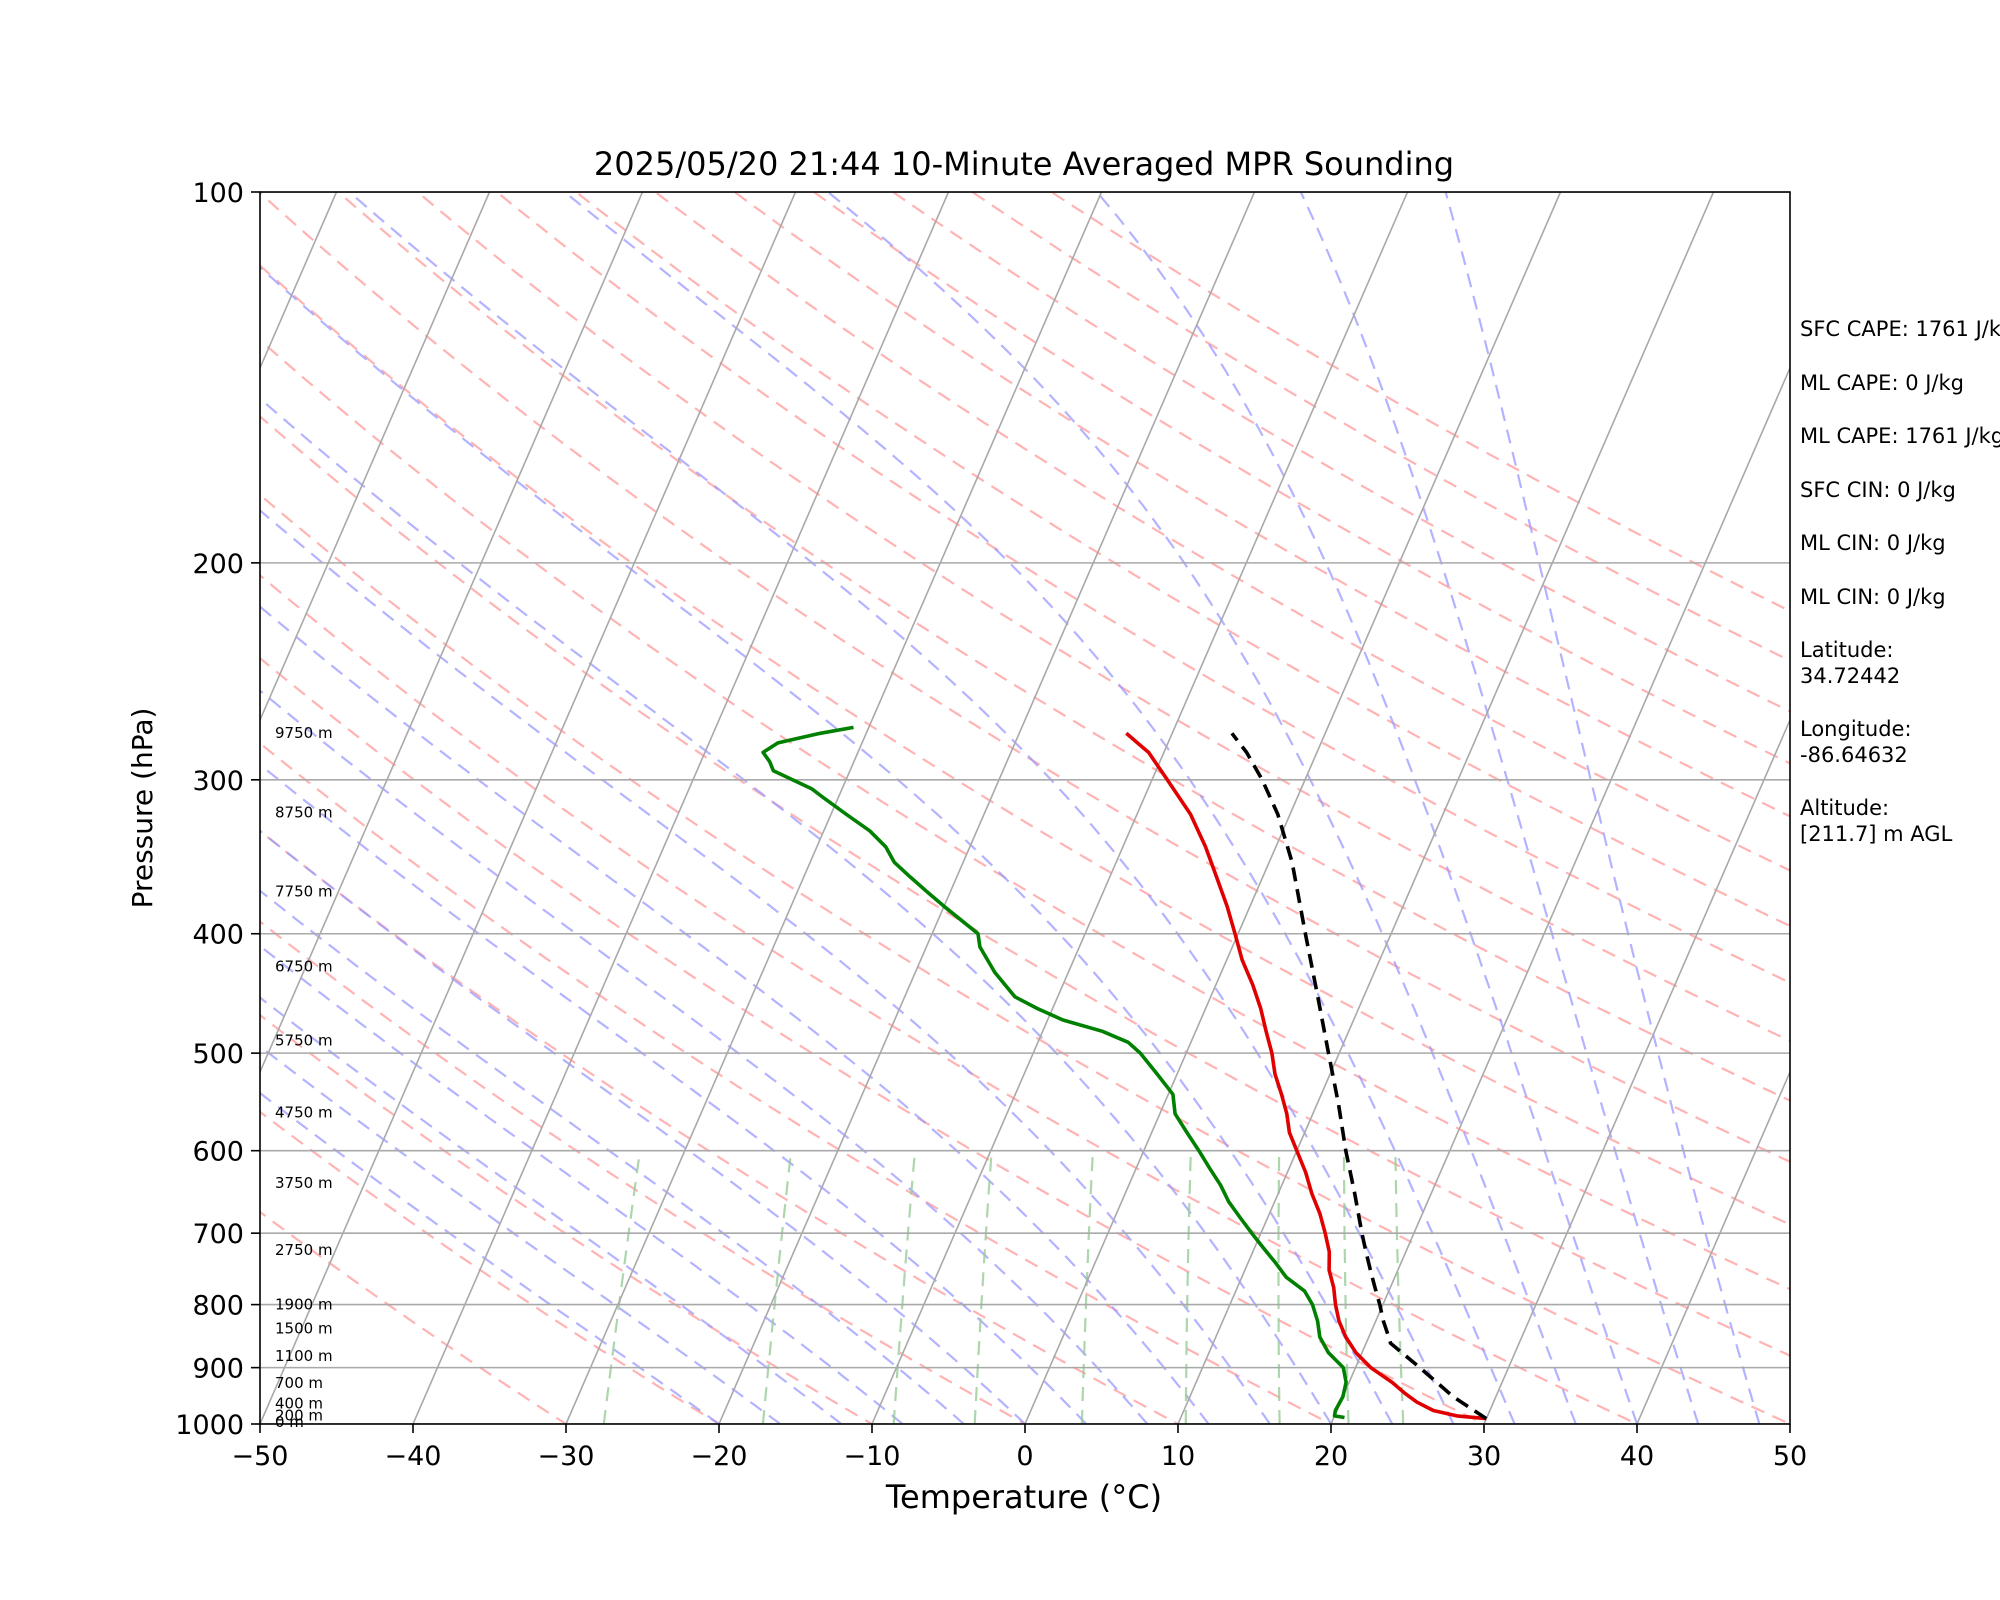 The image size is (2000, 1600). Describe the element at coordinates (1873, 596) in the screenshot. I see `ml-cin-text-2: ML CIN: 0 J/kg` at that location.